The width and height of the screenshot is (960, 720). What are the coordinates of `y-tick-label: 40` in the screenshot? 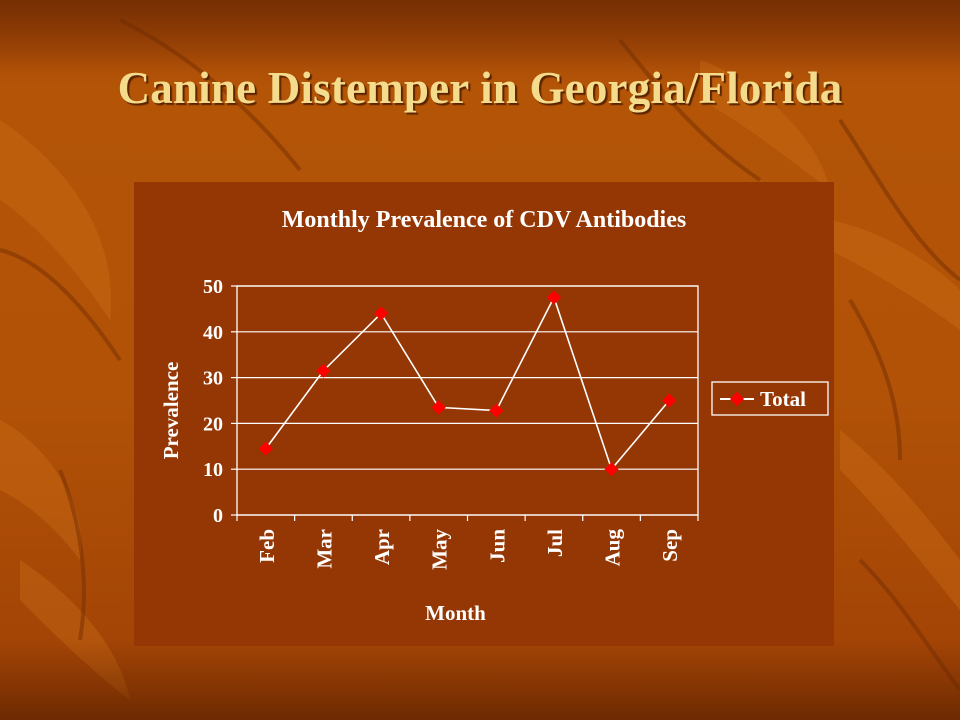 It's located at (213, 333).